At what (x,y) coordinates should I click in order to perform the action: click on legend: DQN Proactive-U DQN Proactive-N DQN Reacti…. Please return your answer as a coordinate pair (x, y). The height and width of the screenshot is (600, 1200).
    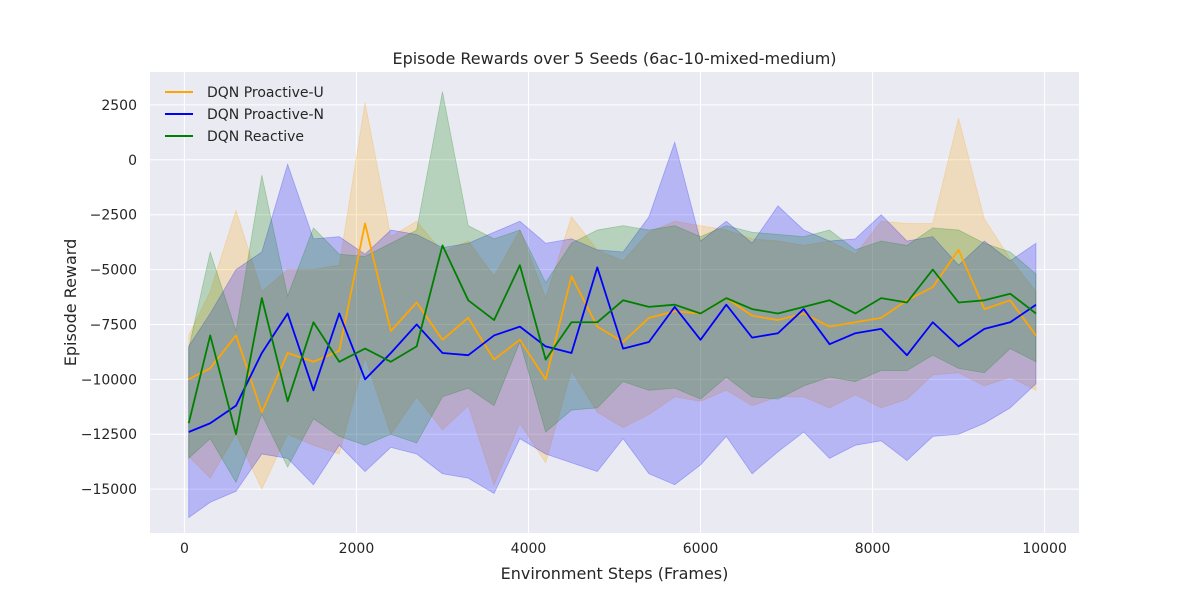
    Looking at the image, I should click on (244, 115).